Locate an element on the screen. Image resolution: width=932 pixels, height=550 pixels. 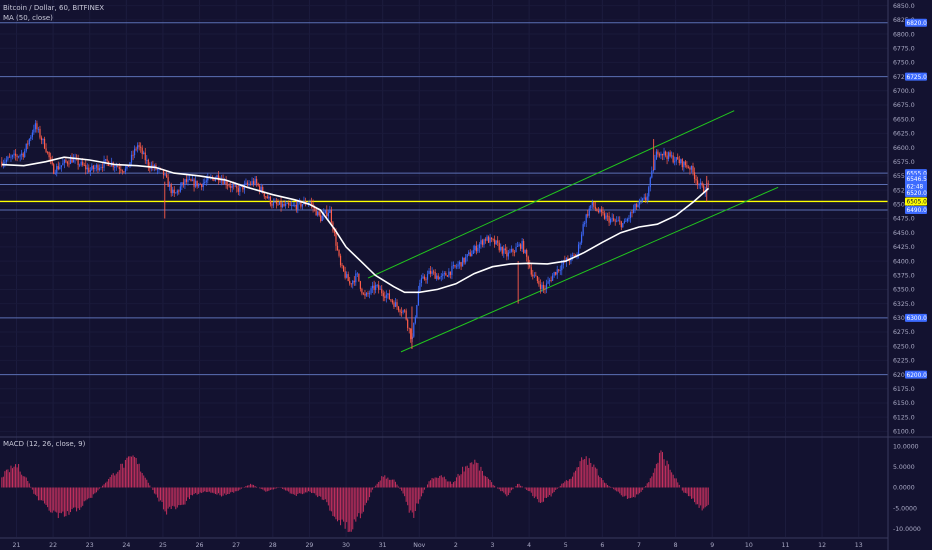
price-tick-label: 6225.0 is located at coordinates (904, 361).